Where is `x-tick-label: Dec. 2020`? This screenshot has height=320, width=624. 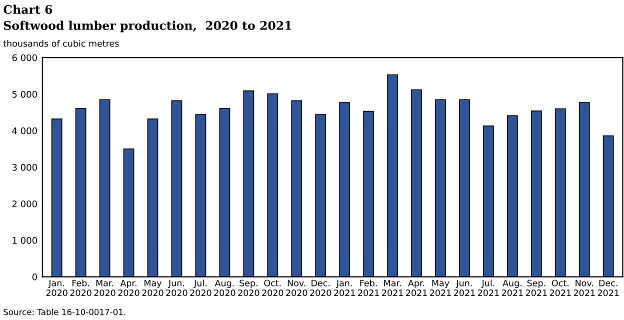 x-tick-label: Dec. 2020 is located at coordinates (321, 288).